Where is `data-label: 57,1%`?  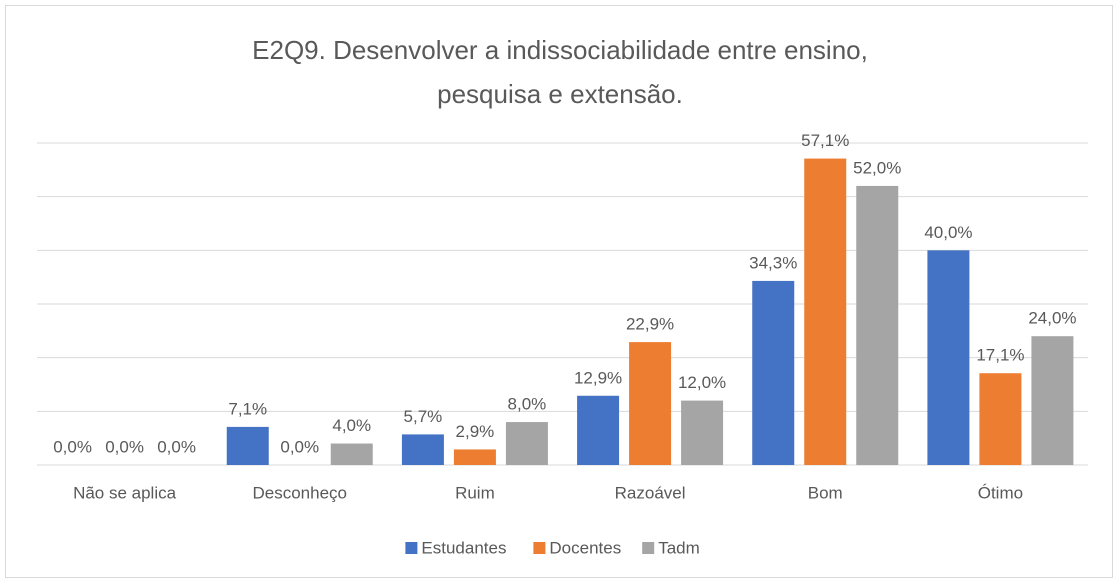
data-label: 57,1% is located at coordinates (825, 140).